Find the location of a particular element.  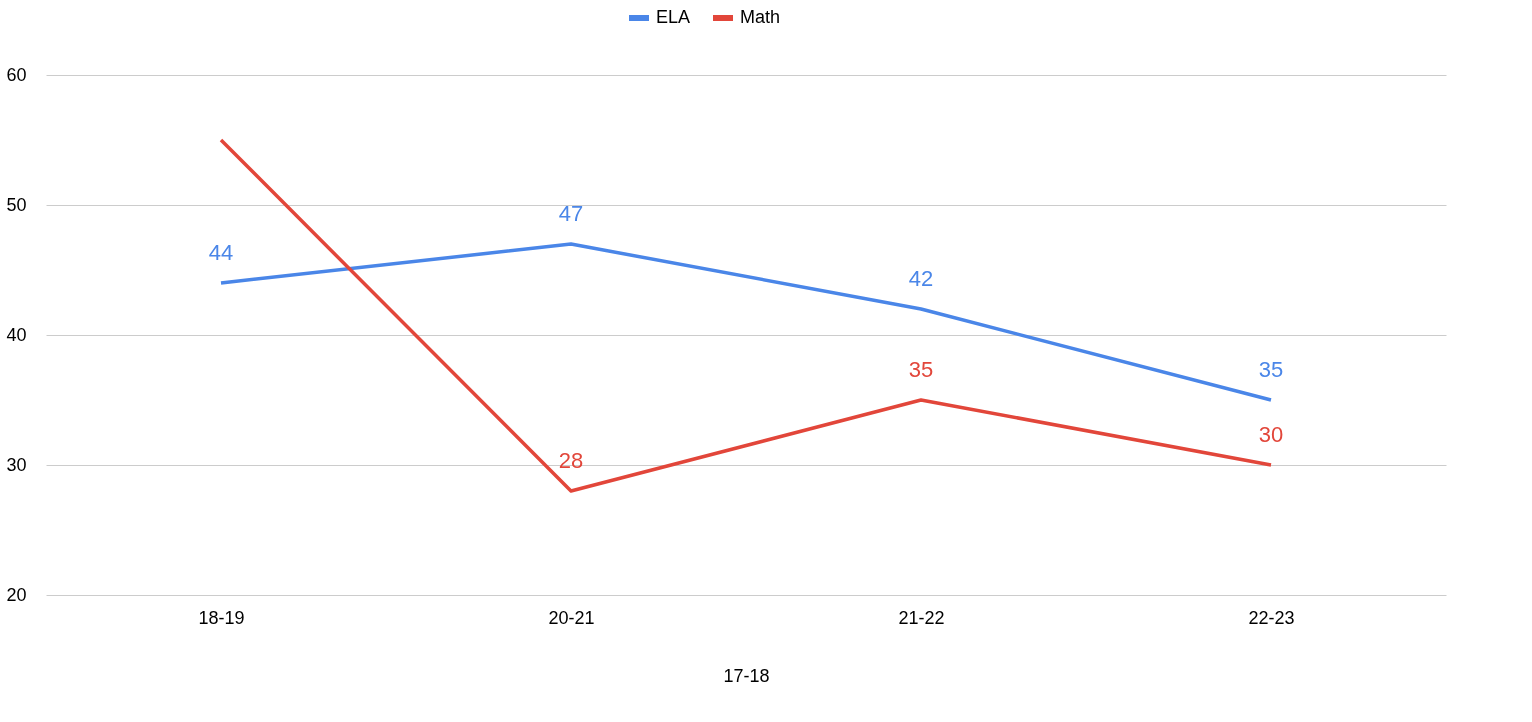

x-tick-label: 21-22 is located at coordinates (921, 617).